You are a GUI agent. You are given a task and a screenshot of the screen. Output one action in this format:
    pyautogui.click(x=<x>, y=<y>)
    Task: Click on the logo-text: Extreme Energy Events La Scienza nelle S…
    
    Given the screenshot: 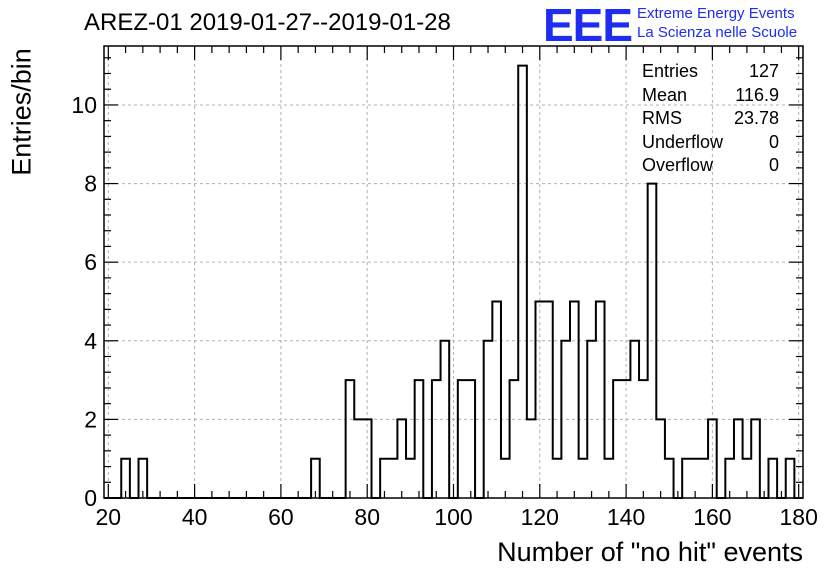 What is the action you would take?
    pyautogui.click(x=717, y=23)
    